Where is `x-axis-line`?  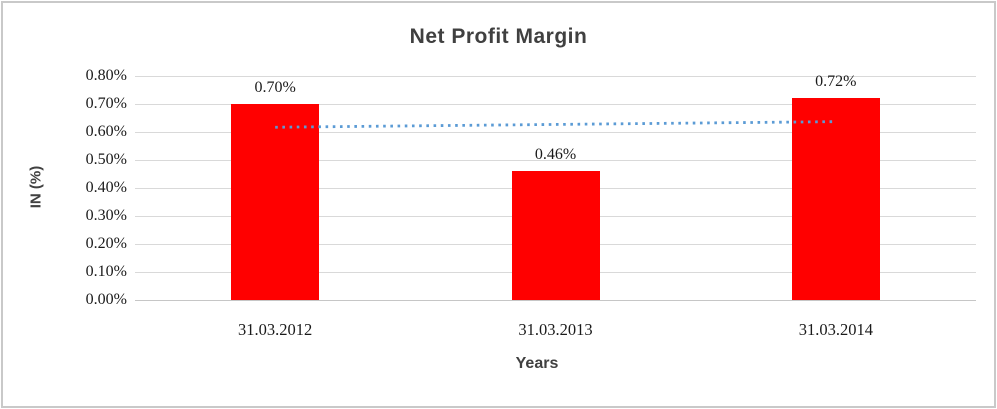
x-axis-line is located at coordinates (555, 300).